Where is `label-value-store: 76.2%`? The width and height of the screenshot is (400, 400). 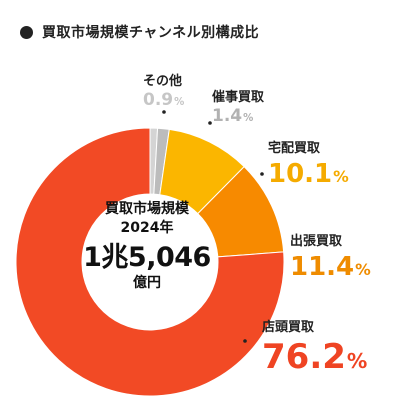 label-value-store: 76.2% is located at coordinates (315, 357).